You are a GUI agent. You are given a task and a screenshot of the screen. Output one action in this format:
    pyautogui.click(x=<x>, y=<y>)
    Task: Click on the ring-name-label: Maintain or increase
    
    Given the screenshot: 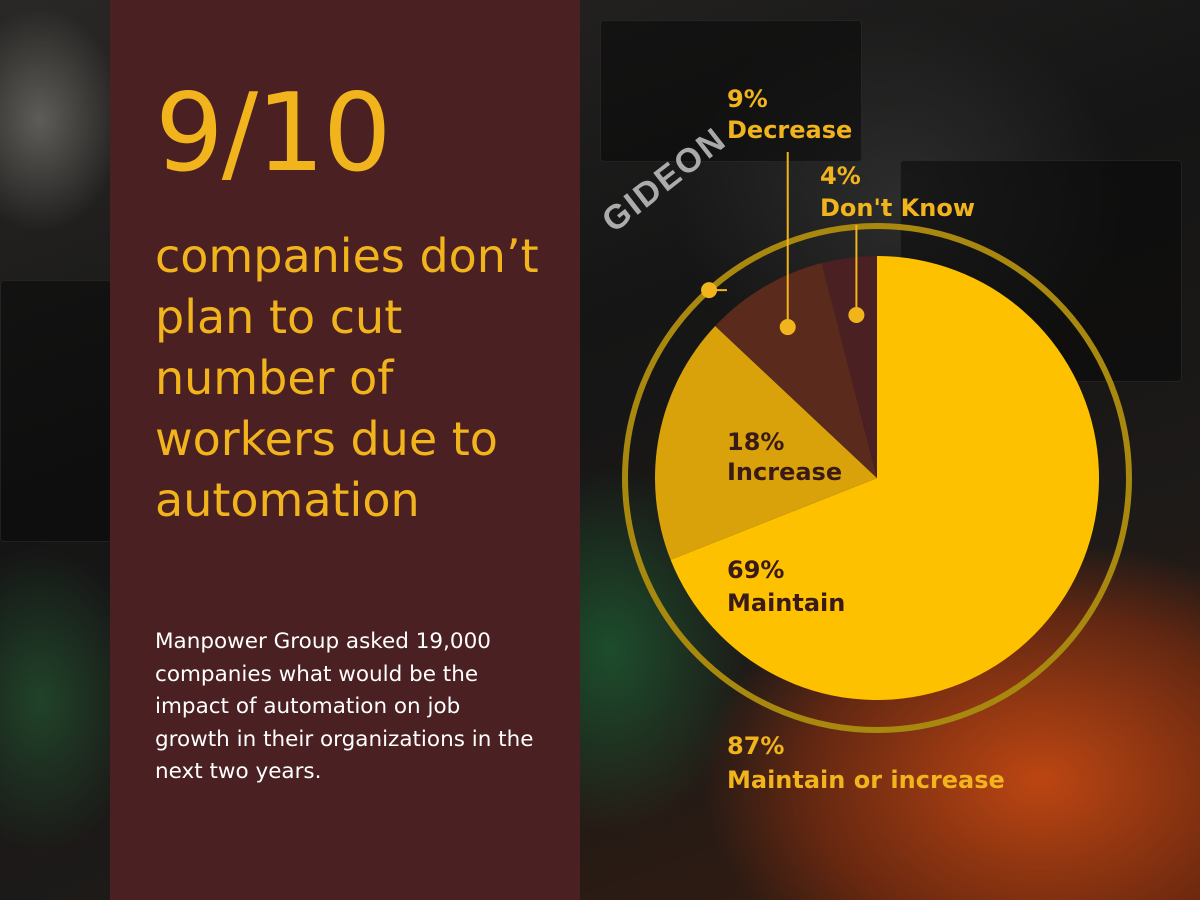 What is the action you would take?
    pyautogui.click(x=866, y=780)
    